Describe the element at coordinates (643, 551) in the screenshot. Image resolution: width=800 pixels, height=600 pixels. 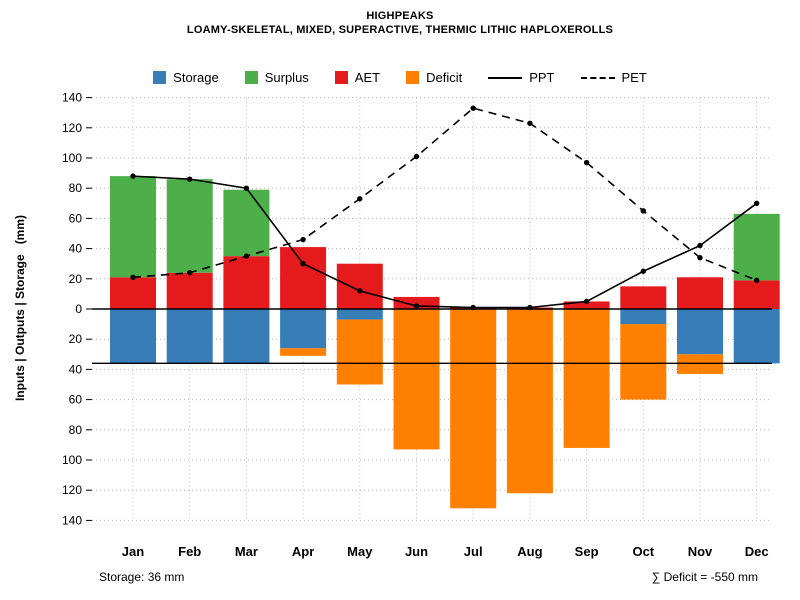
I see `svg-text: Oct` at that location.